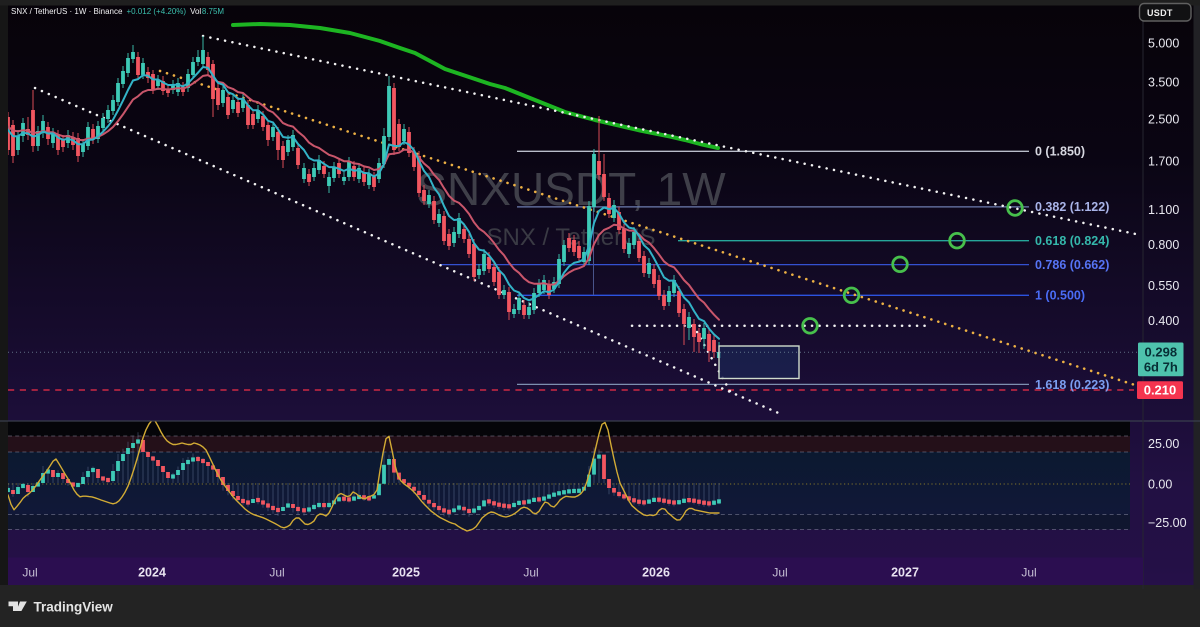 This screenshot has width=1200, height=627. What do you see at coordinates (1163, 444) in the screenshot?
I see `svg-text: 25.00` at bounding box center [1163, 444].